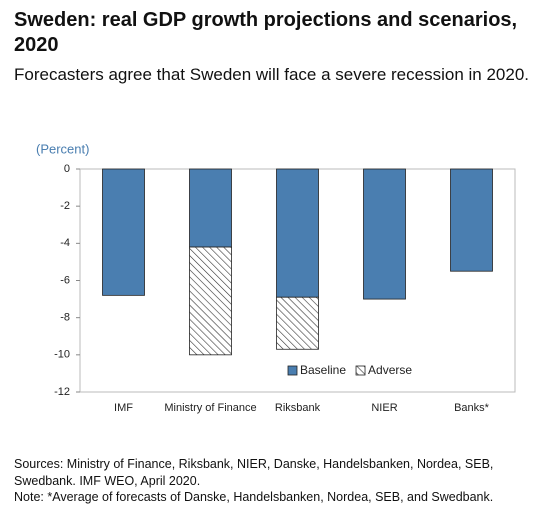 The height and width of the screenshot is (514, 539). I want to click on legend-label: Adverse, so click(390, 370).